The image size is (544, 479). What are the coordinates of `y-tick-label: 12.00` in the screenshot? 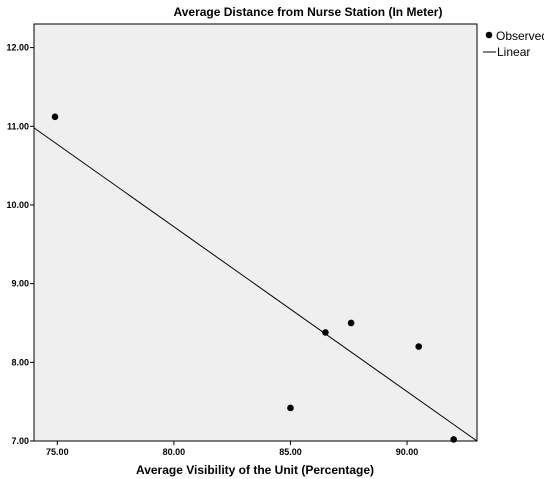 It's located at (17, 48).